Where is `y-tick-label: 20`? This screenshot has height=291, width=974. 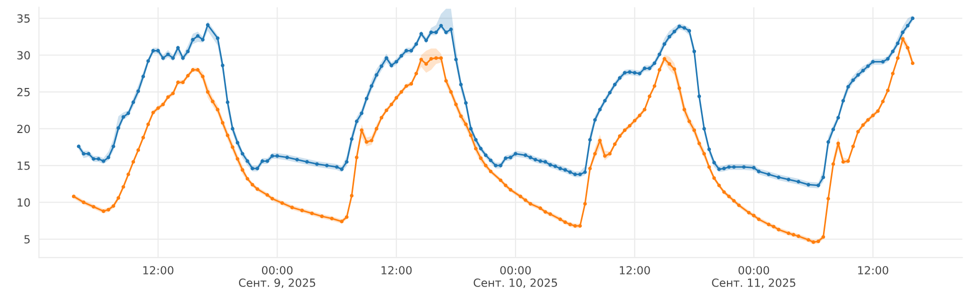 y-tick-label: 20 is located at coordinates (23, 129).